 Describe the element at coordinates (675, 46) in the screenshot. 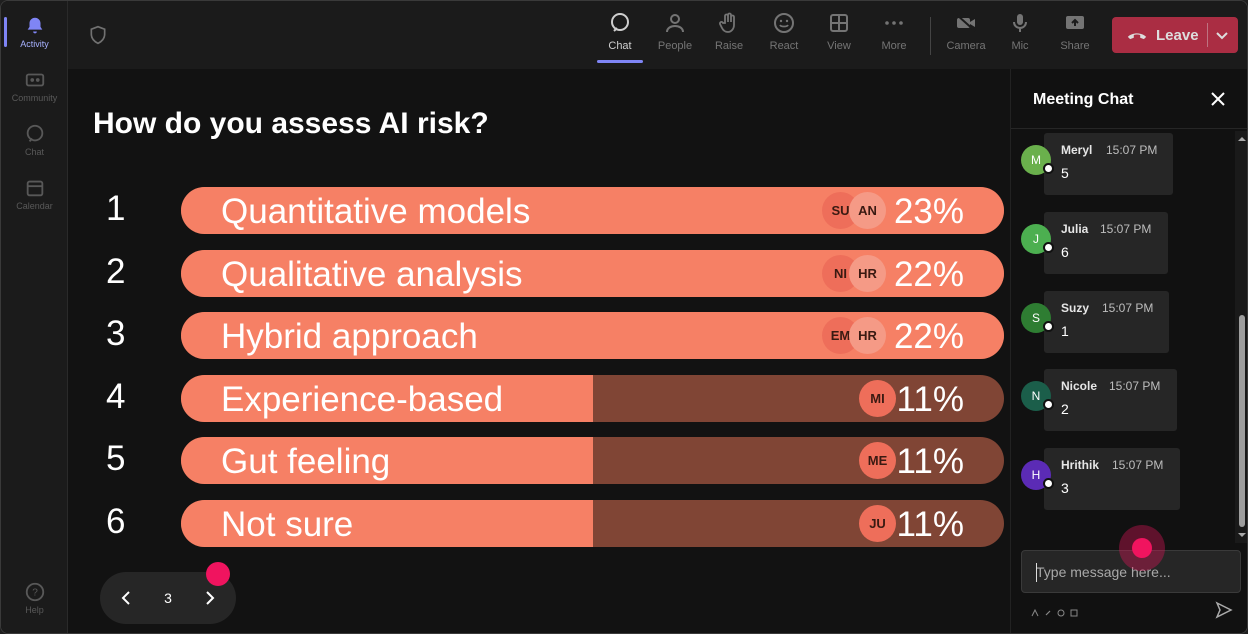

I see `people-button-label: People` at that location.